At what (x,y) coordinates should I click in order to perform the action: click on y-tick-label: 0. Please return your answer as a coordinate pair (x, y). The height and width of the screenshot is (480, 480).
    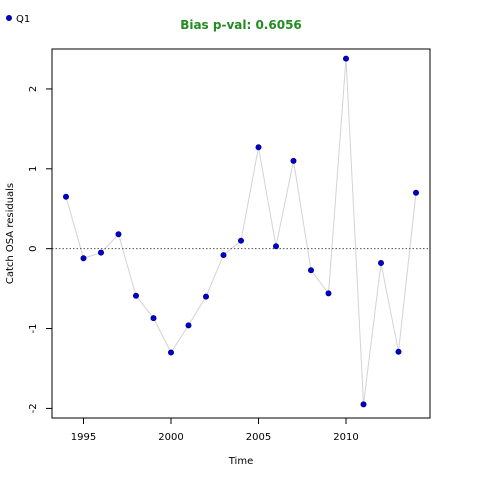
    Looking at the image, I should click on (33, 248).